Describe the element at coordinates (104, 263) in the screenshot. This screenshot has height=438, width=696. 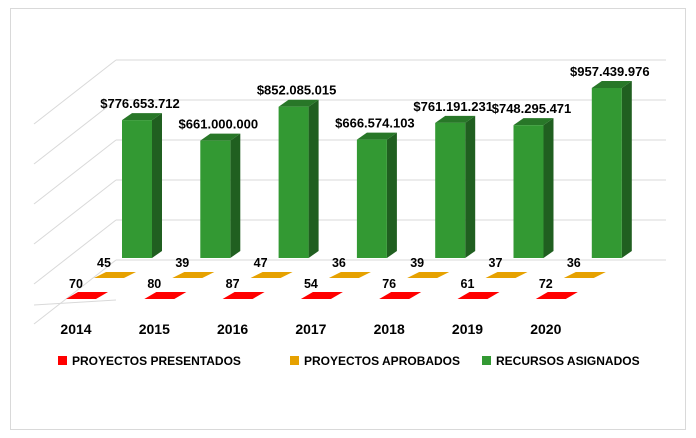
I see `approved-value-label: 45` at that location.